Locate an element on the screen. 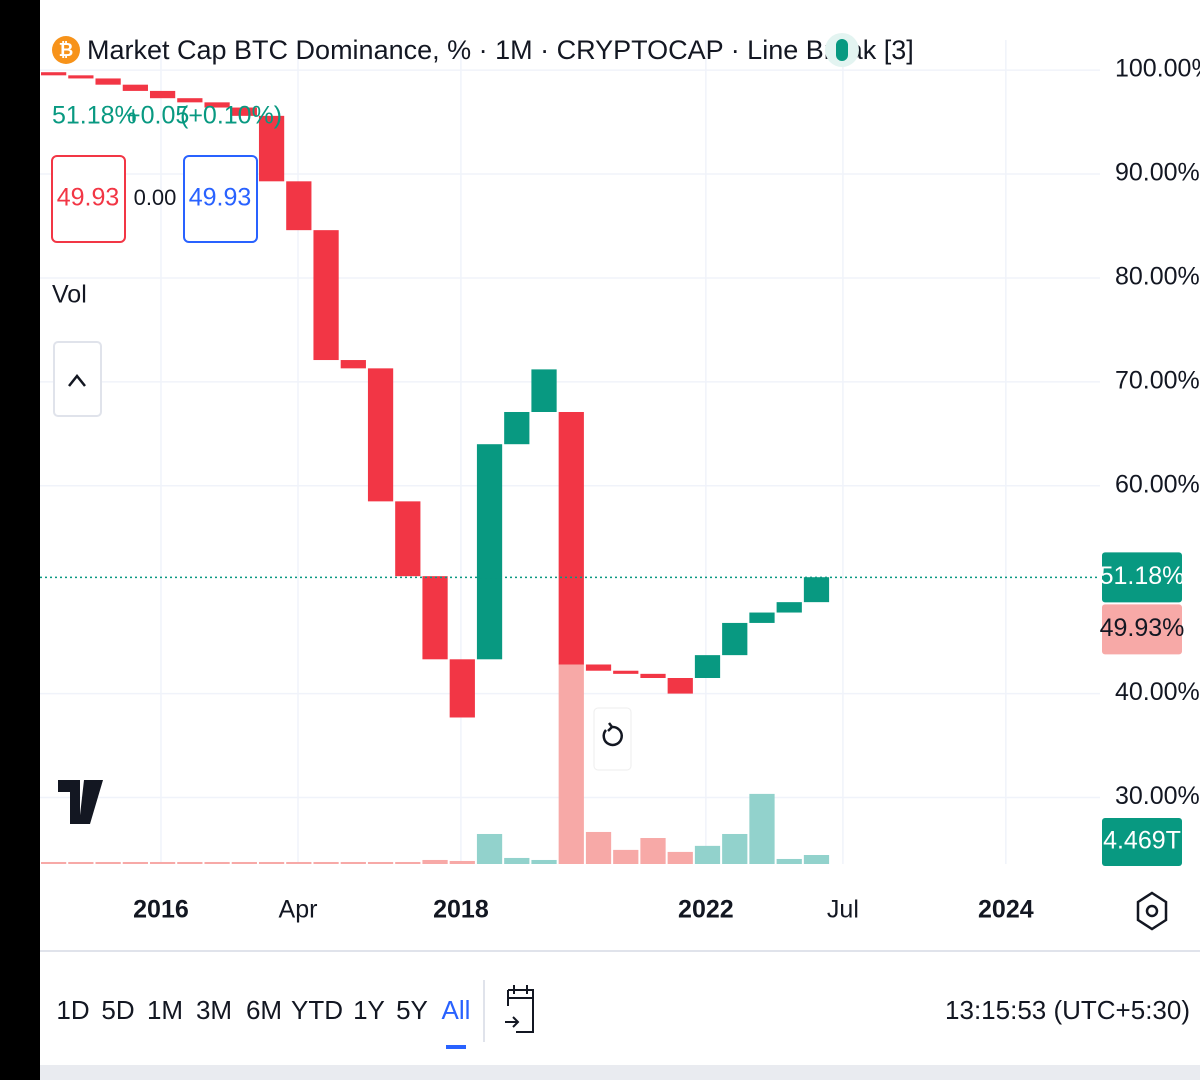 The height and width of the screenshot is (1085, 1200). change: +0.05 is located at coordinates (157, 116).